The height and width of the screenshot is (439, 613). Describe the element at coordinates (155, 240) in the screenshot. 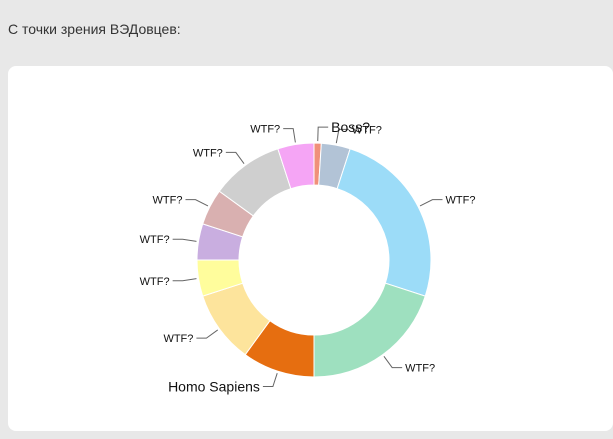

I see `slice-label-7: WTF?` at that location.